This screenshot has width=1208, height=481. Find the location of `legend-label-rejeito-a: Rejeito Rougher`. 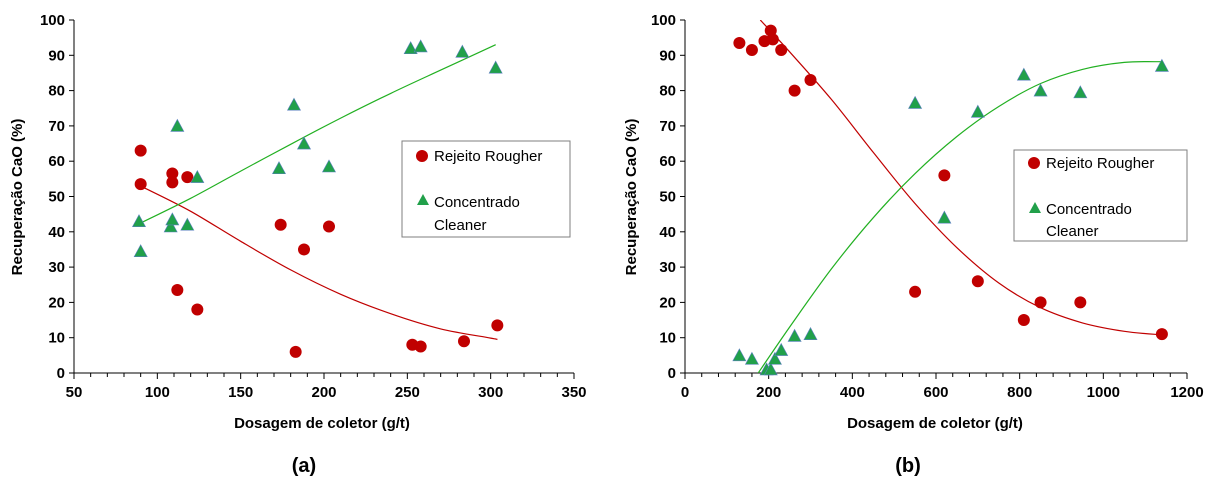

legend-label-rejeito-a: Rejeito Rougher is located at coordinates (488, 156).